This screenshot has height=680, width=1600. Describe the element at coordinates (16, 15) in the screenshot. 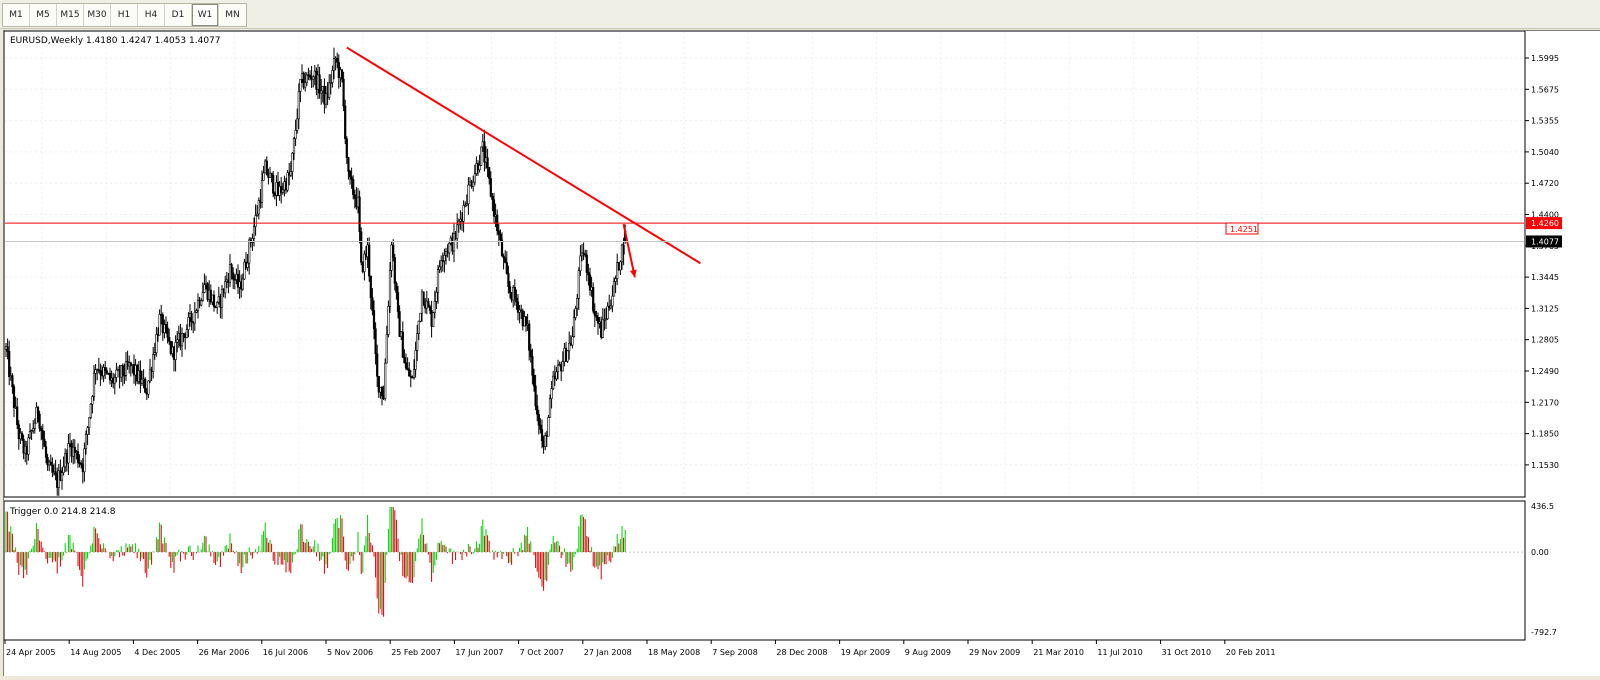

I see `timeframe-button-m1: M1` at that location.